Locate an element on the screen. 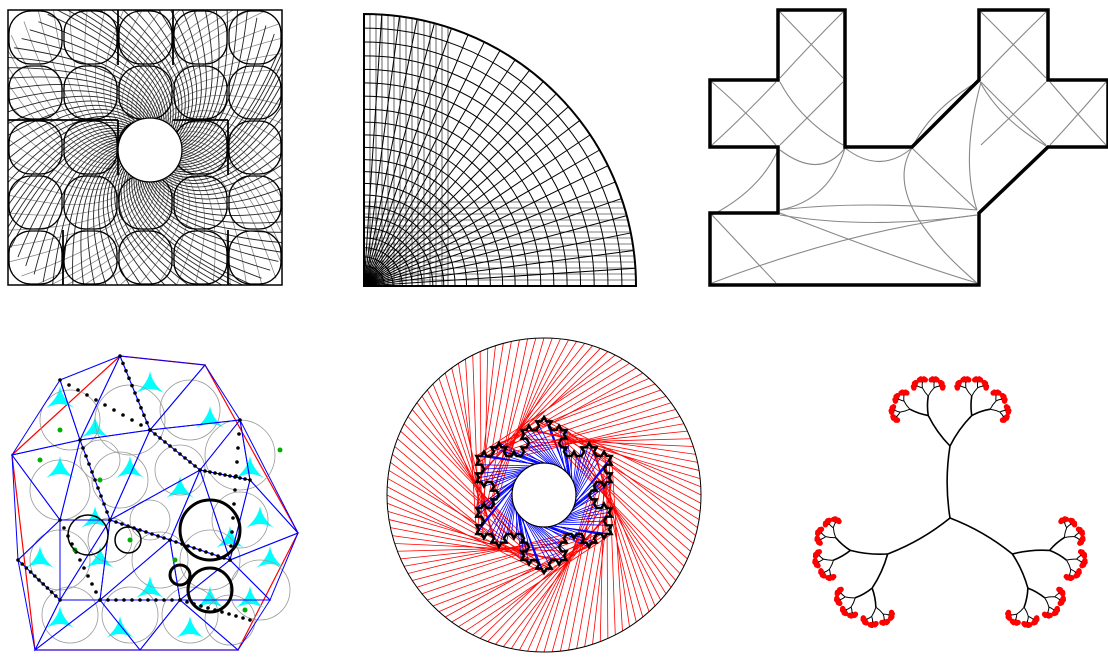 This screenshot has height=658, width=1108. grey-circle is located at coordinates (70, 615).